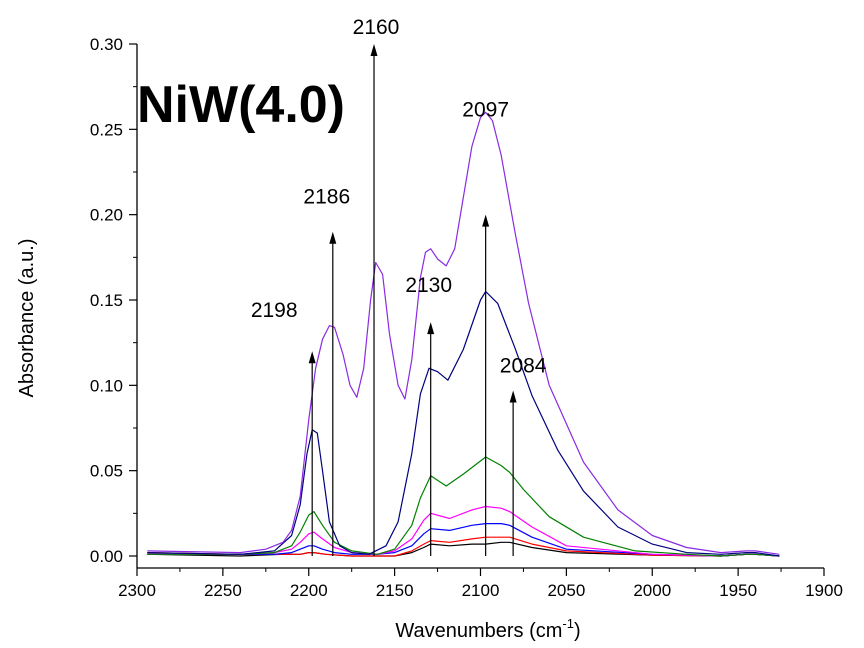  Describe the element at coordinates (478, 631) in the screenshot. I see `x-axis-title-main: Wavenumbers (cm` at that location.